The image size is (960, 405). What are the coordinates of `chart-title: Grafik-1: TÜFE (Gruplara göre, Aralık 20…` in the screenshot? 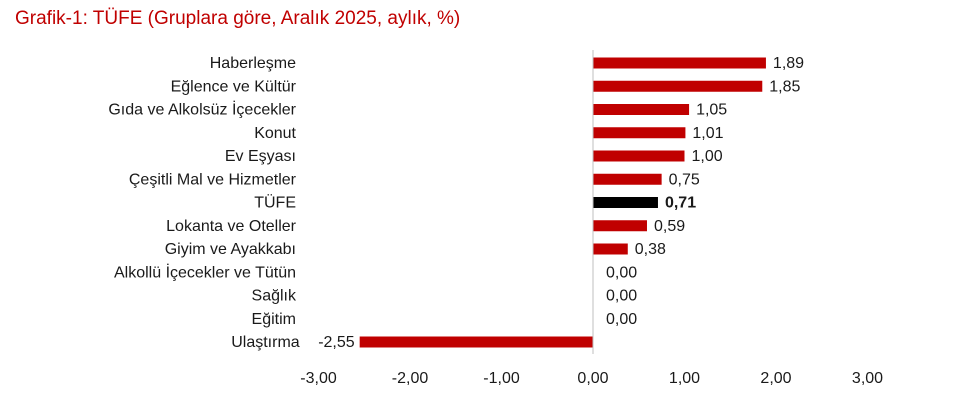 It's located at (238, 18).